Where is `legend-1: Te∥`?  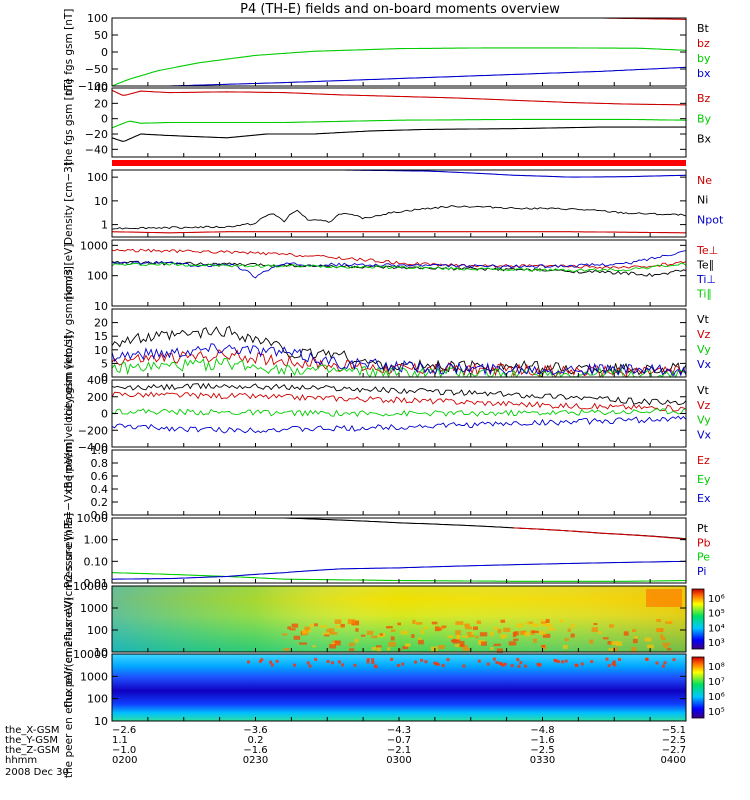 legend-1: Te∥ is located at coordinates (705, 265).